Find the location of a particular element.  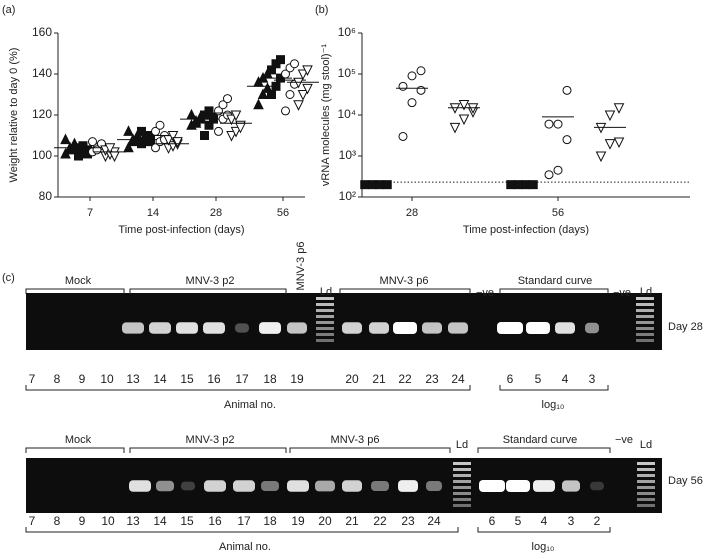

gel-image is located at coordinates (344, 321).